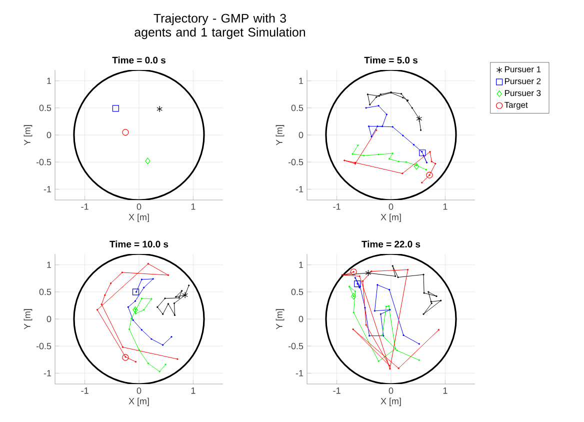 Image resolution: width=584 pixels, height=422 pixels. Describe the element at coordinates (523, 69) in the screenshot. I see `legend-label: Pursuer 1` at that location.